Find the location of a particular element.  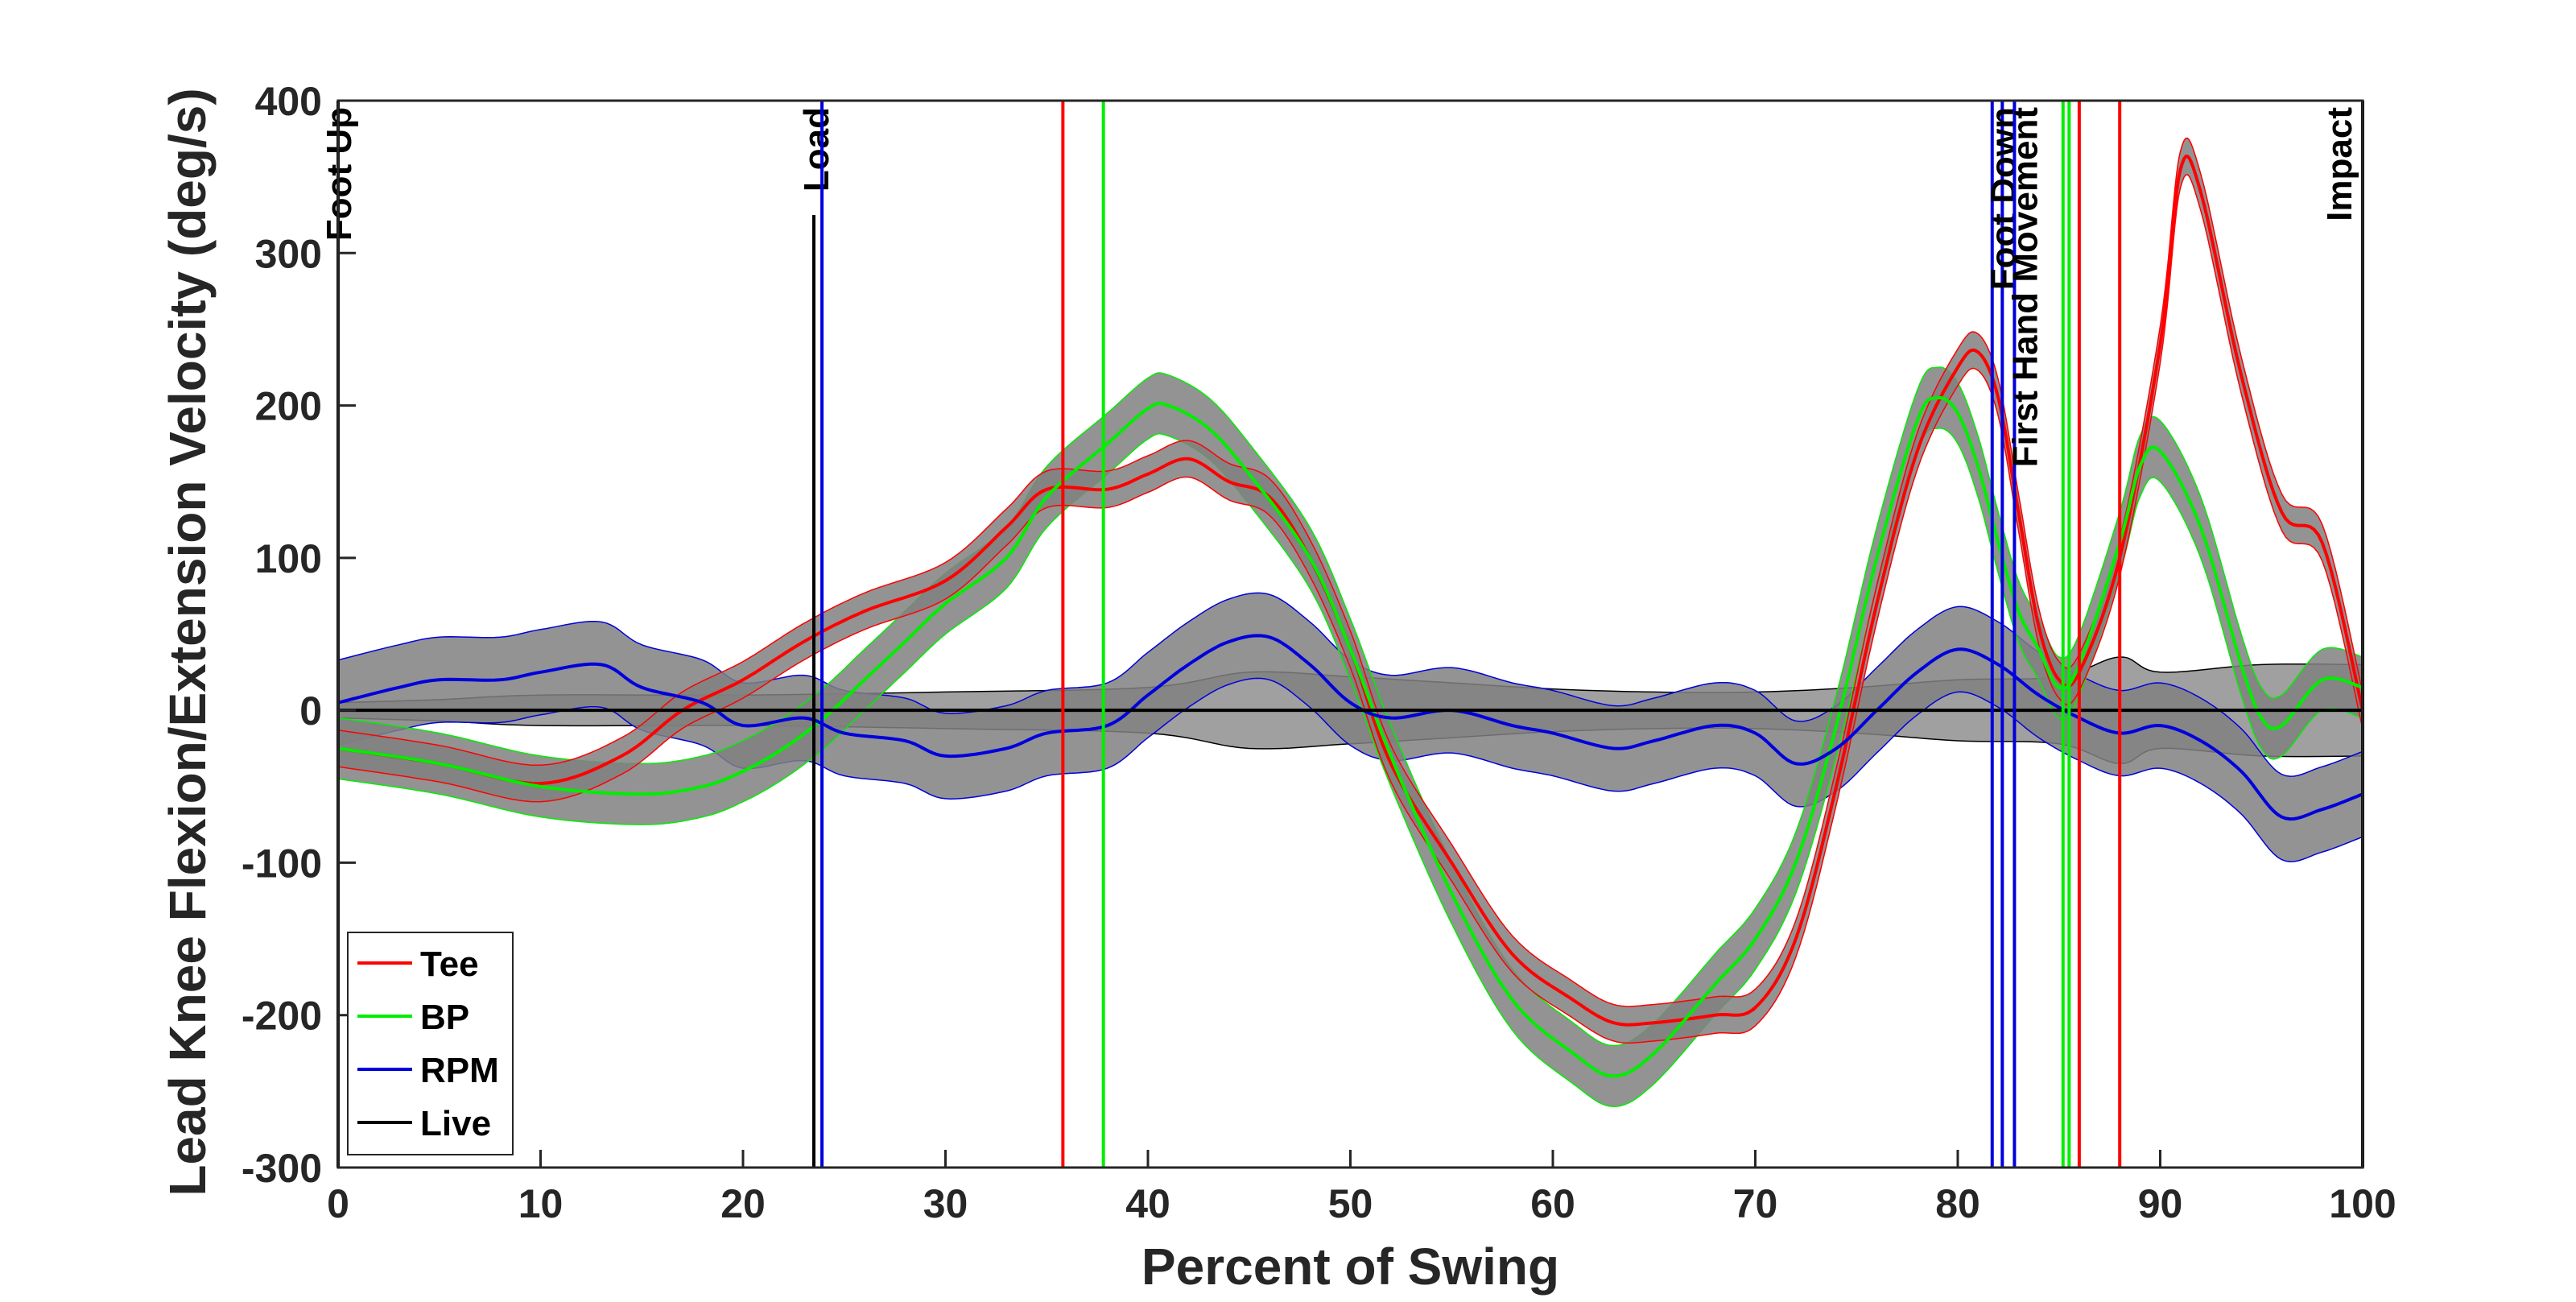

x-tick-label: 100 is located at coordinates (2362, 1204).